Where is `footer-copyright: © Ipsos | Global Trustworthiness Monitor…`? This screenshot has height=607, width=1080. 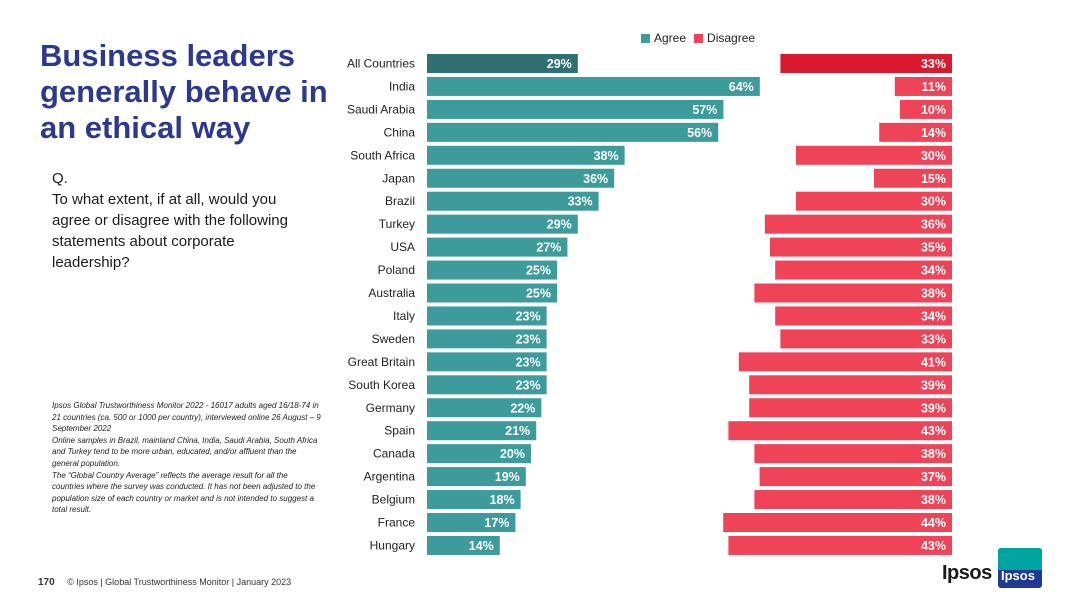
footer-copyright: © Ipsos | Global Trustworthiness Monitor… is located at coordinates (179, 582).